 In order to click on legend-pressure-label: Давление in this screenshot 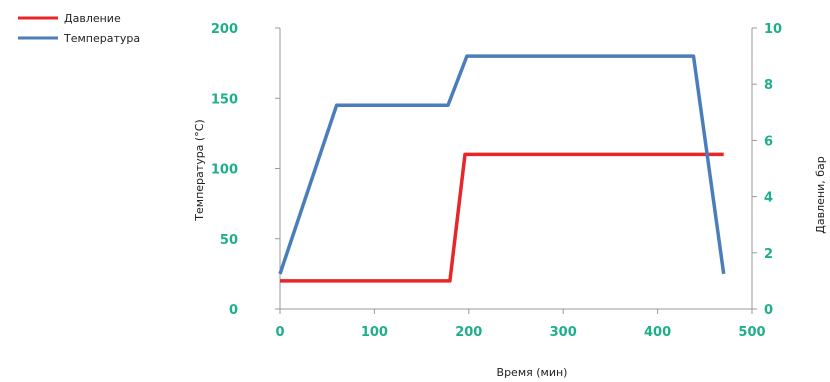, I will do `click(92, 18)`.